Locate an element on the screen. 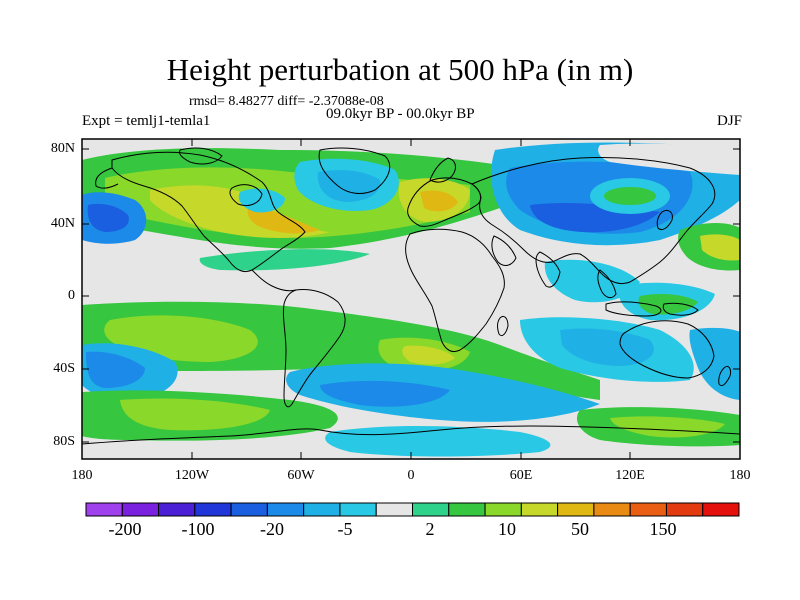  colorbar is located at coordinates (412, 509).